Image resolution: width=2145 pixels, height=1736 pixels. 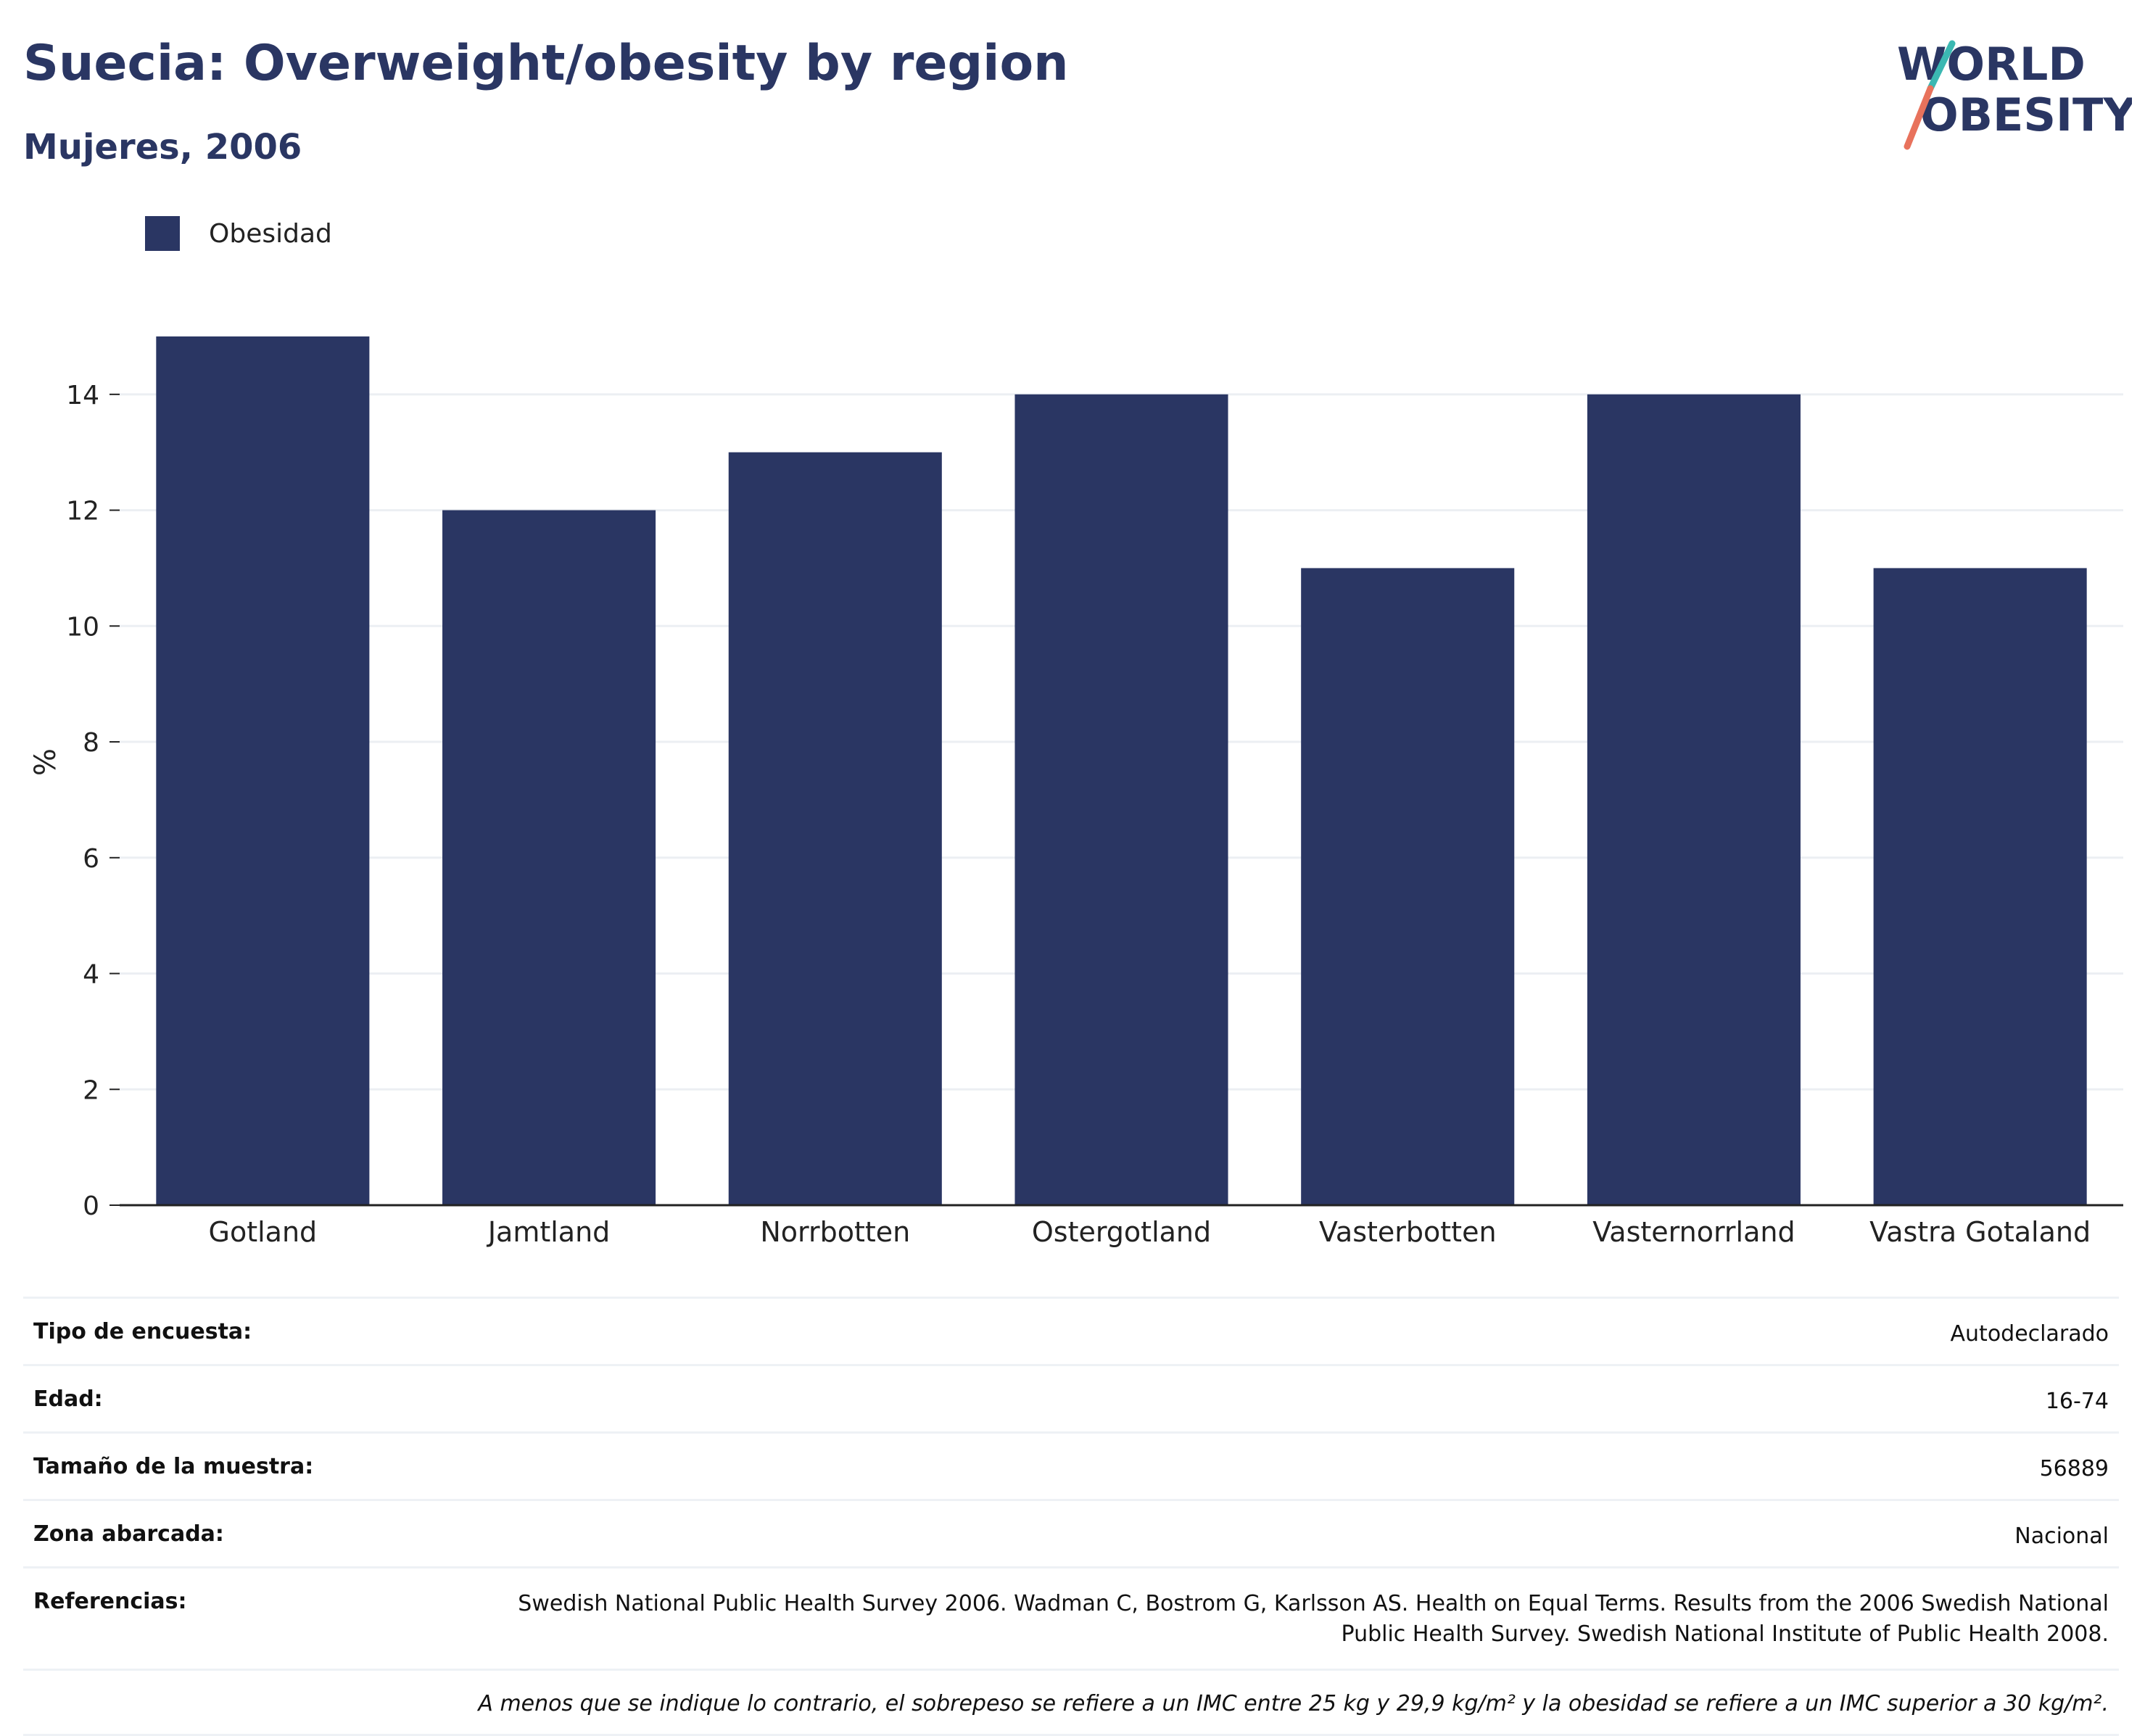 What do you see at coordinates (1980, 1232) in the screenshot?
I see `x-tick-label: Vastra Gotaland` at bounding box center [1980, 1232].